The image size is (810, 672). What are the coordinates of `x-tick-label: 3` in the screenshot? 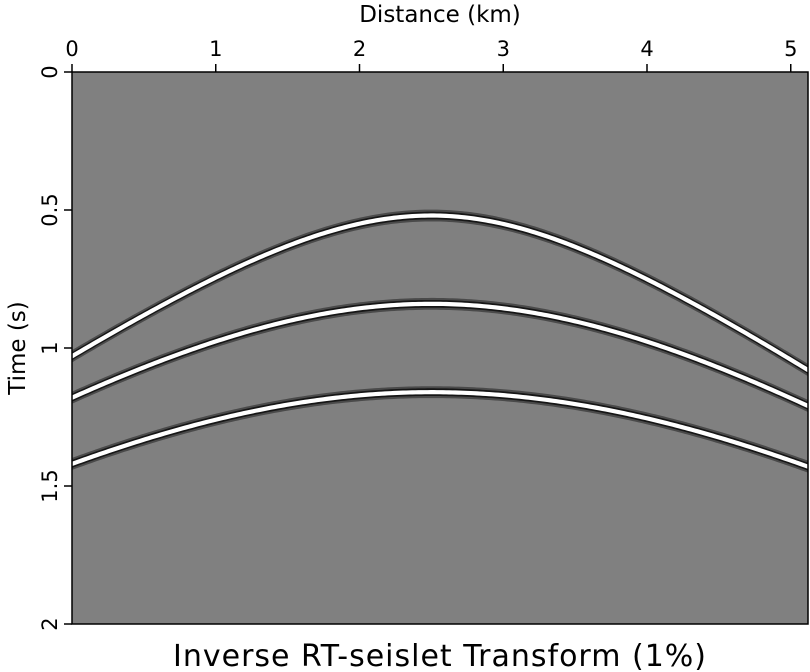 It's located at (503, 49).